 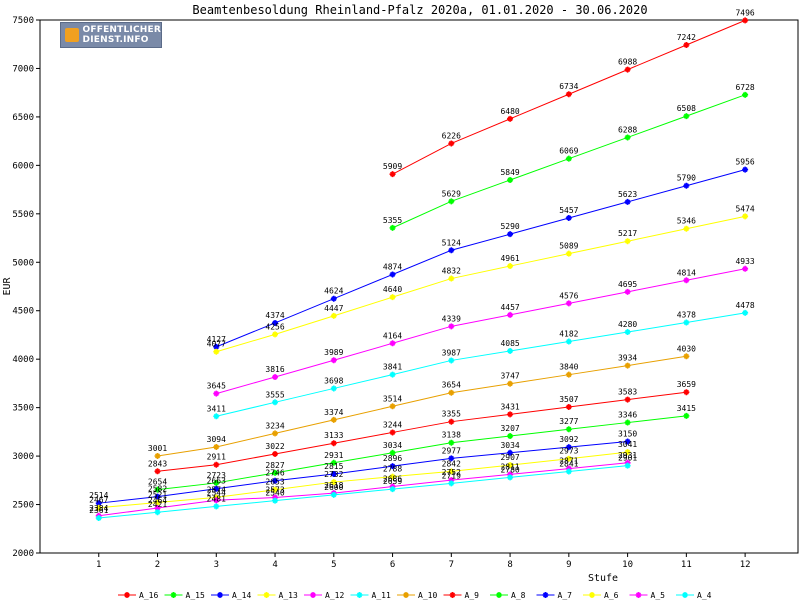 I want to click on data-label: 2582, so click(x=157, y=489).